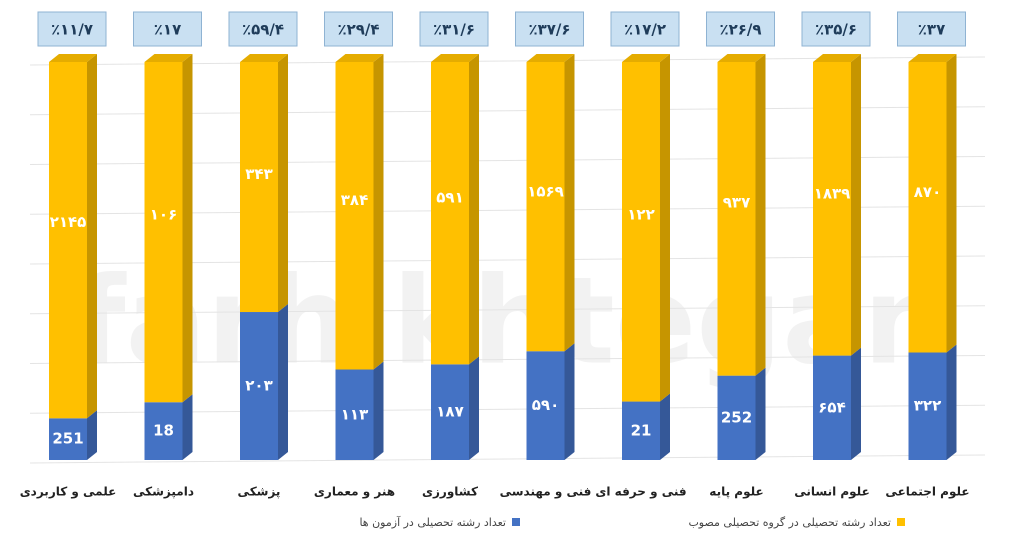 This screenshot has height=541, width=1022. I want to click on value-label: 252, so click(736, 417).